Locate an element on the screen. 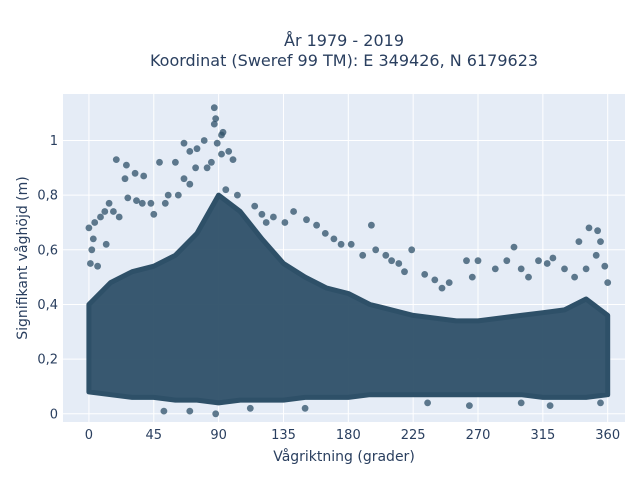  x-tick-label: 135 is located at coordinates (283, 435).